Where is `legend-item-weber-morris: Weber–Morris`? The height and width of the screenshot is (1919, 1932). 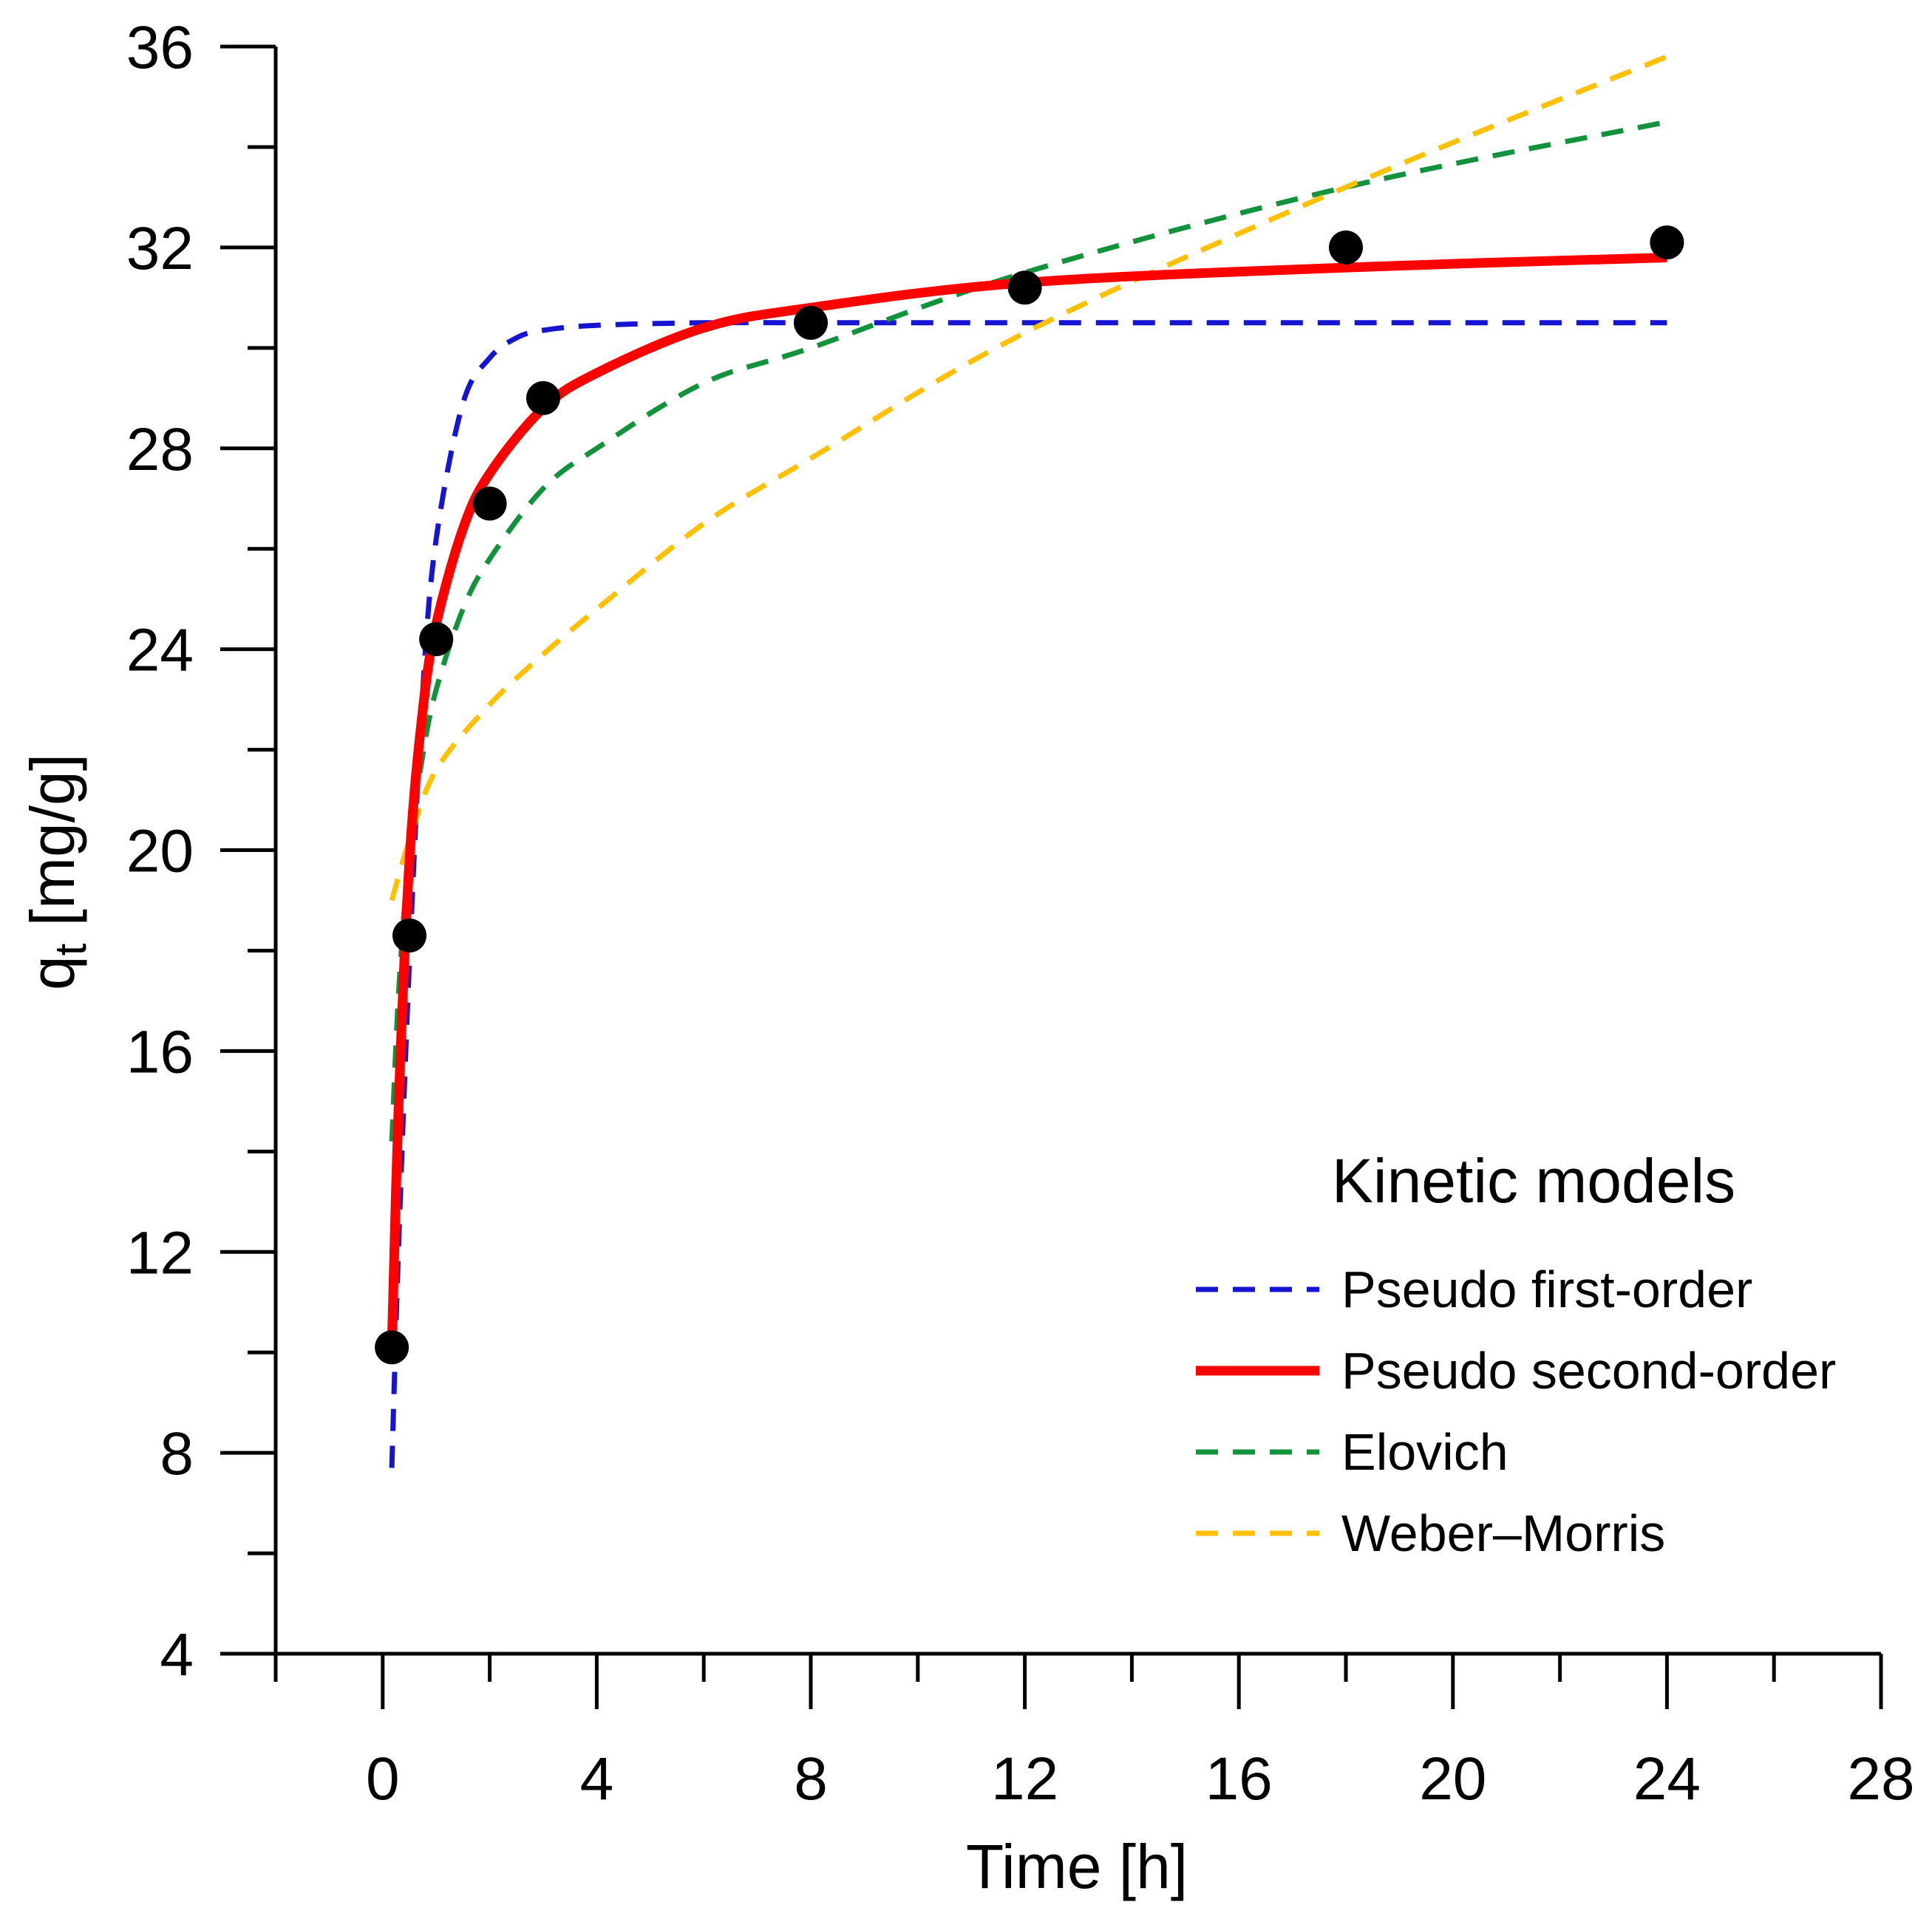 legend-item-weber-morris: Weber–Morris is located at coordinates (1430, 1533).